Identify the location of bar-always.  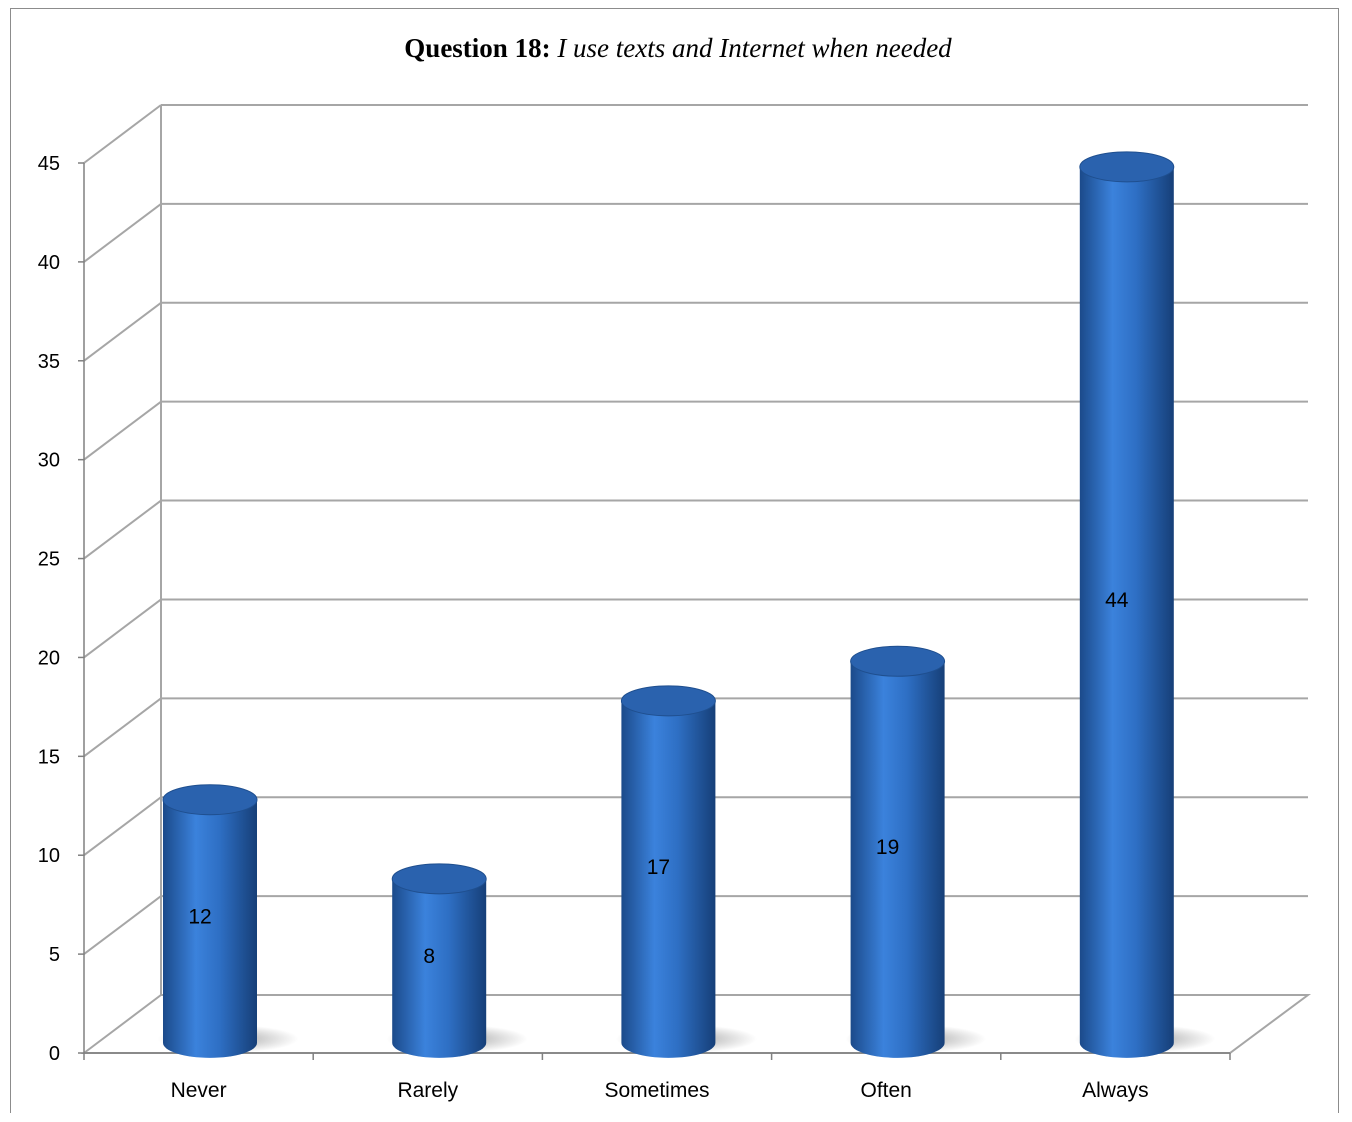
(1126, 612).